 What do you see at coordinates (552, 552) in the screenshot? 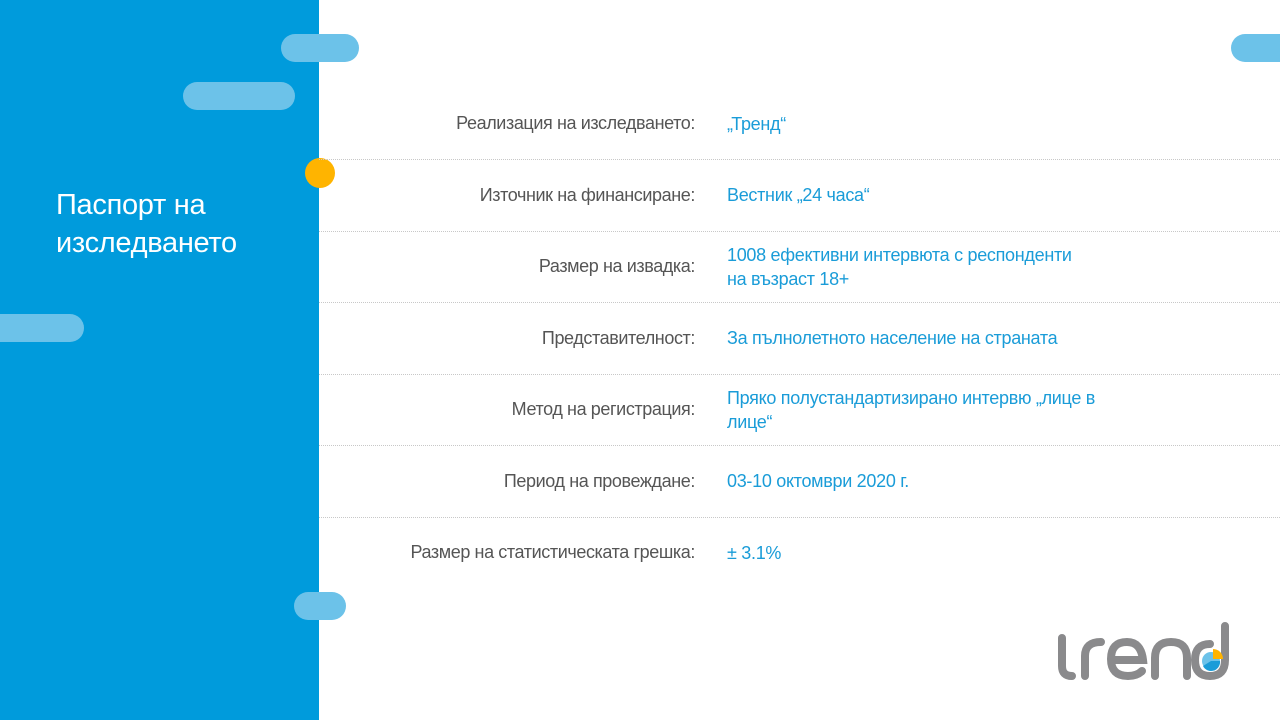
I see `row-label: Размер на статистическата грешка:` at bounding box center [552, 552].